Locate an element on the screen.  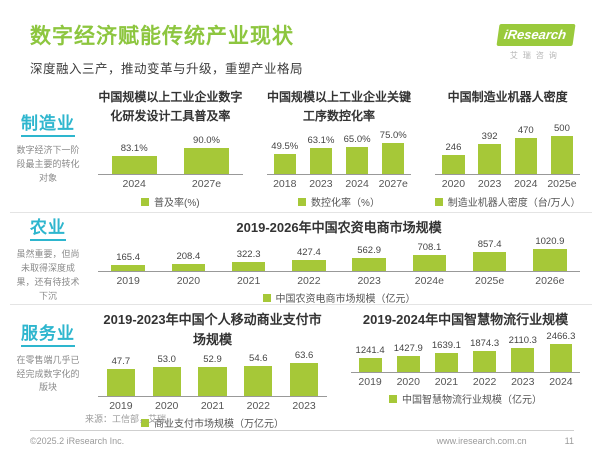
section-label-services: 服务业 is located at coordinates (48, 333).